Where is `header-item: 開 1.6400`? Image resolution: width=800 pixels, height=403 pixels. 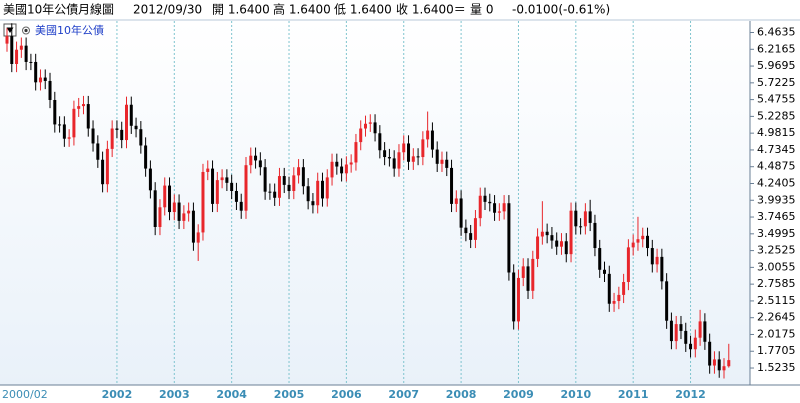
header-item: 開 1.6400 is located at coordinates (241, 10).